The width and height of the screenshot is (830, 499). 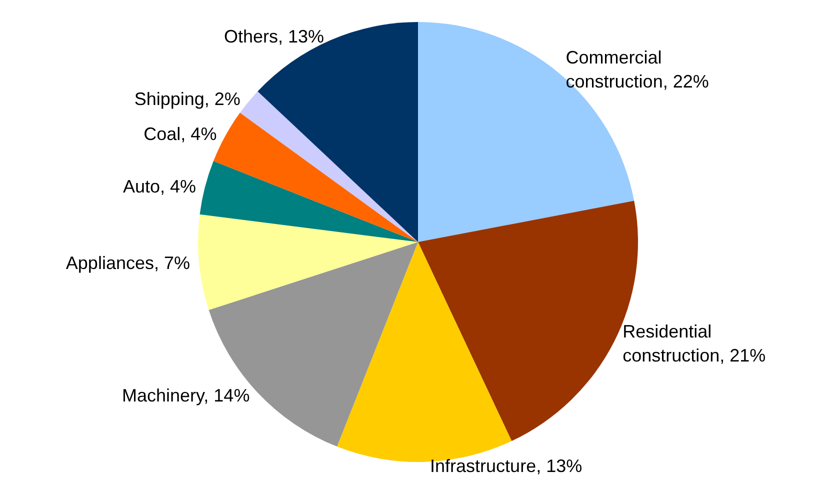 I want to click on slice-label: Auto, 4%, so click(x=159, y=186).